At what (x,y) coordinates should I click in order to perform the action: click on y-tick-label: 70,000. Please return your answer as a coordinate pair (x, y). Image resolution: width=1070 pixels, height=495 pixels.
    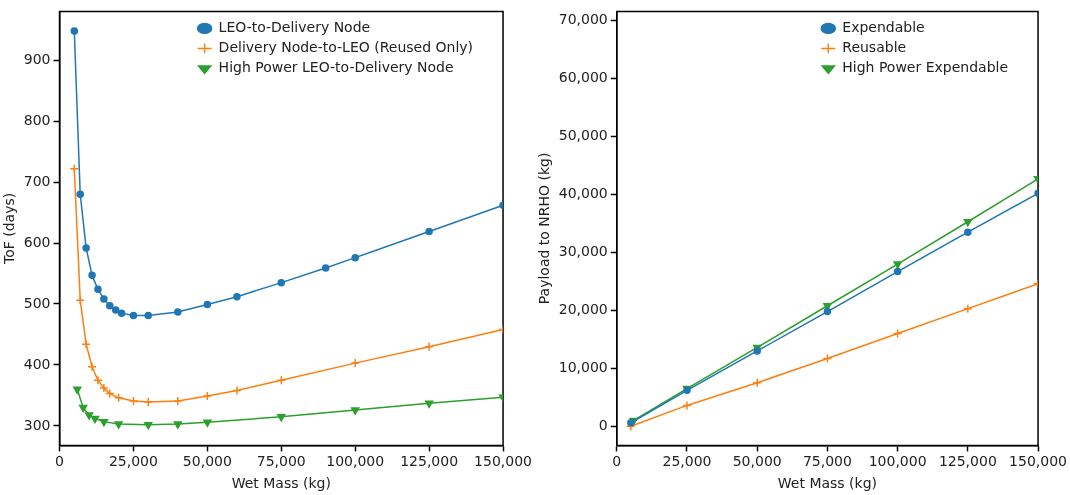
    Looking at the image, I should click on (583, 19).